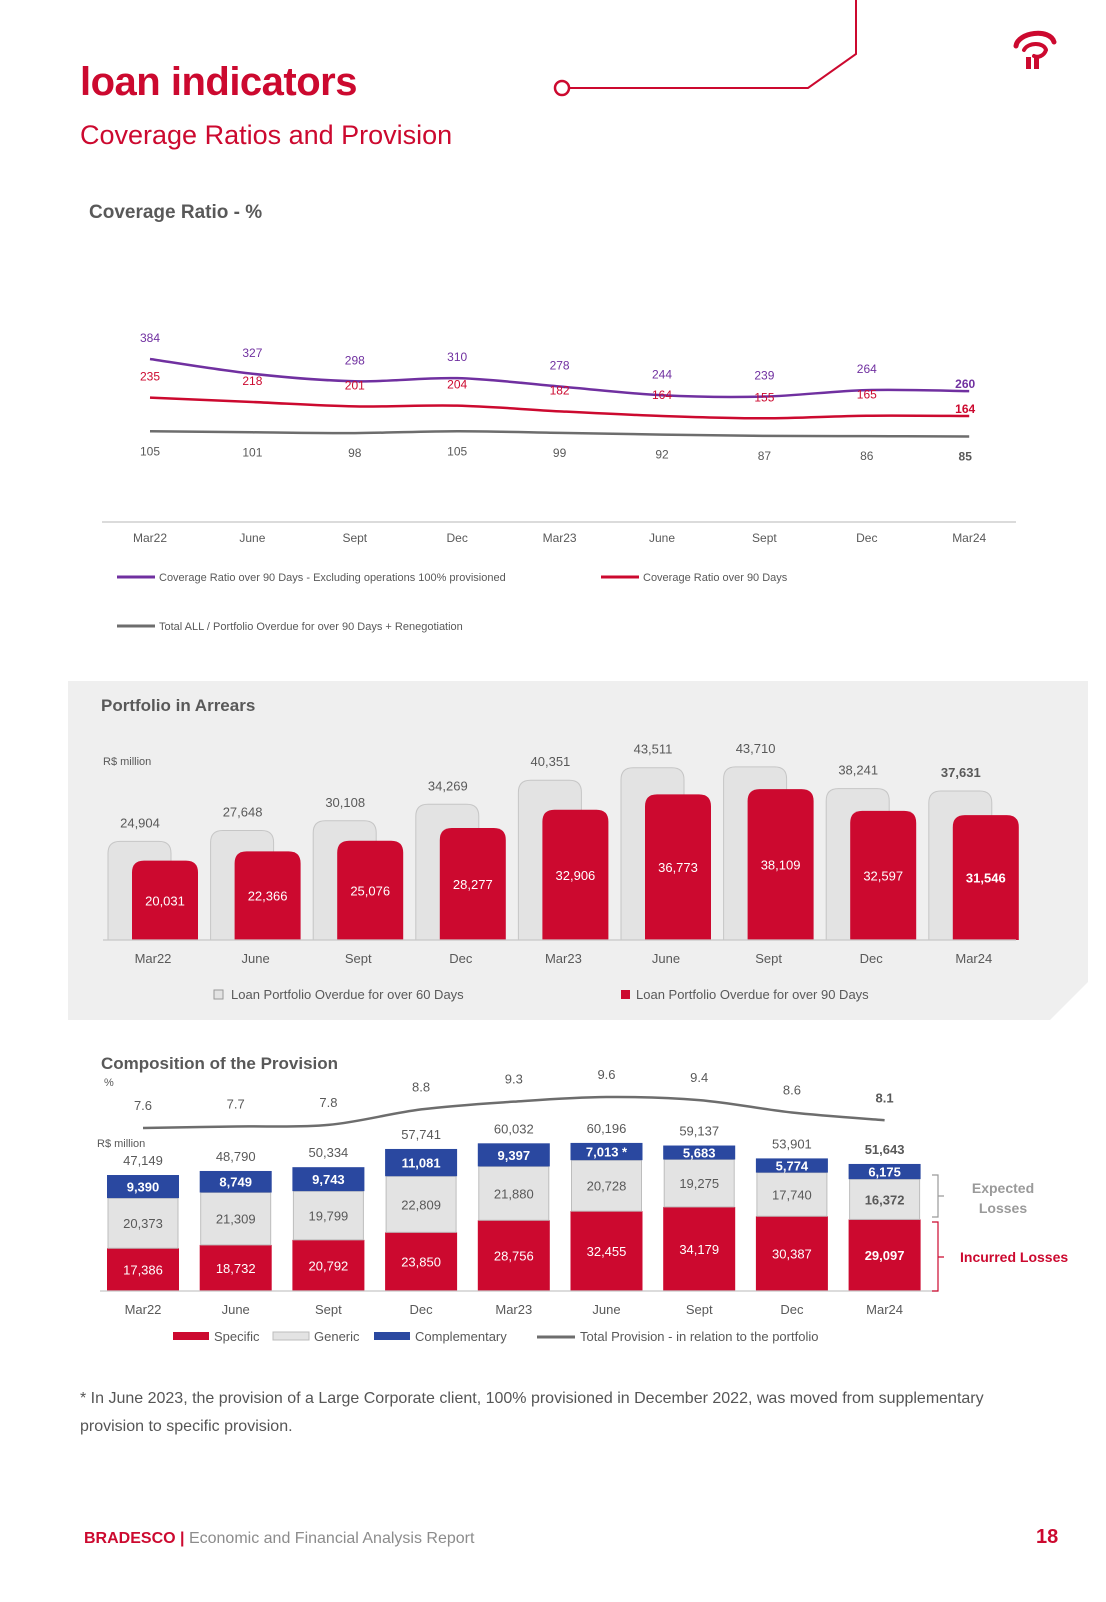 The width and height of the screenshot is (1106, 1602). I want to click on data-label: 384, so click(150, 338).